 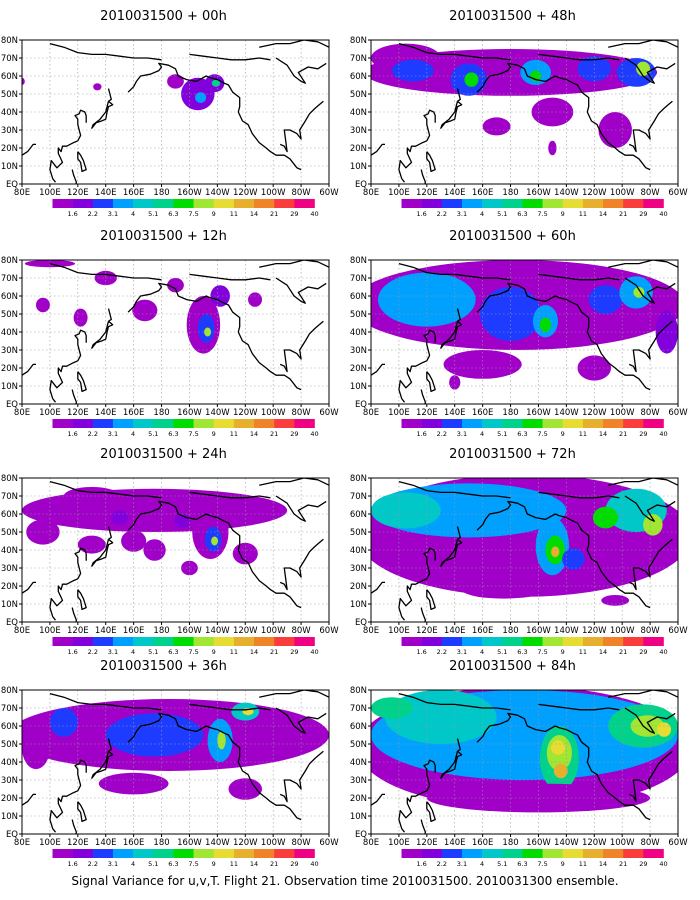 What do you see at coordinates (217, 843) in the screenshot?
I see `lon-tick-label: 140W` at bounding box center [217, 843].